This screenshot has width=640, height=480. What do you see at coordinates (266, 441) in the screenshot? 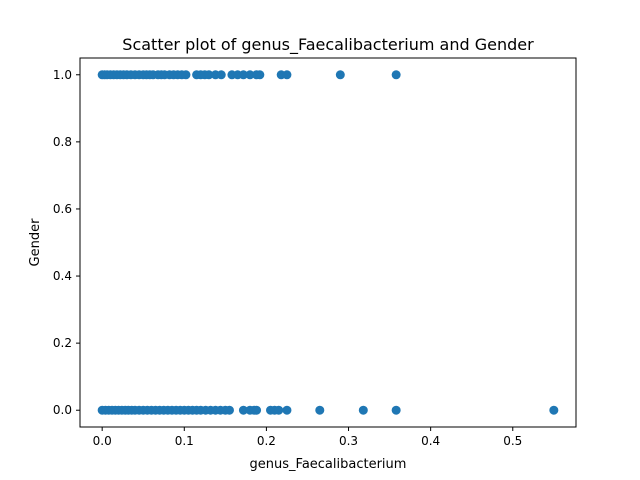
I see `x-tick-label-2: 0.2` at bounding box center [266, 441].